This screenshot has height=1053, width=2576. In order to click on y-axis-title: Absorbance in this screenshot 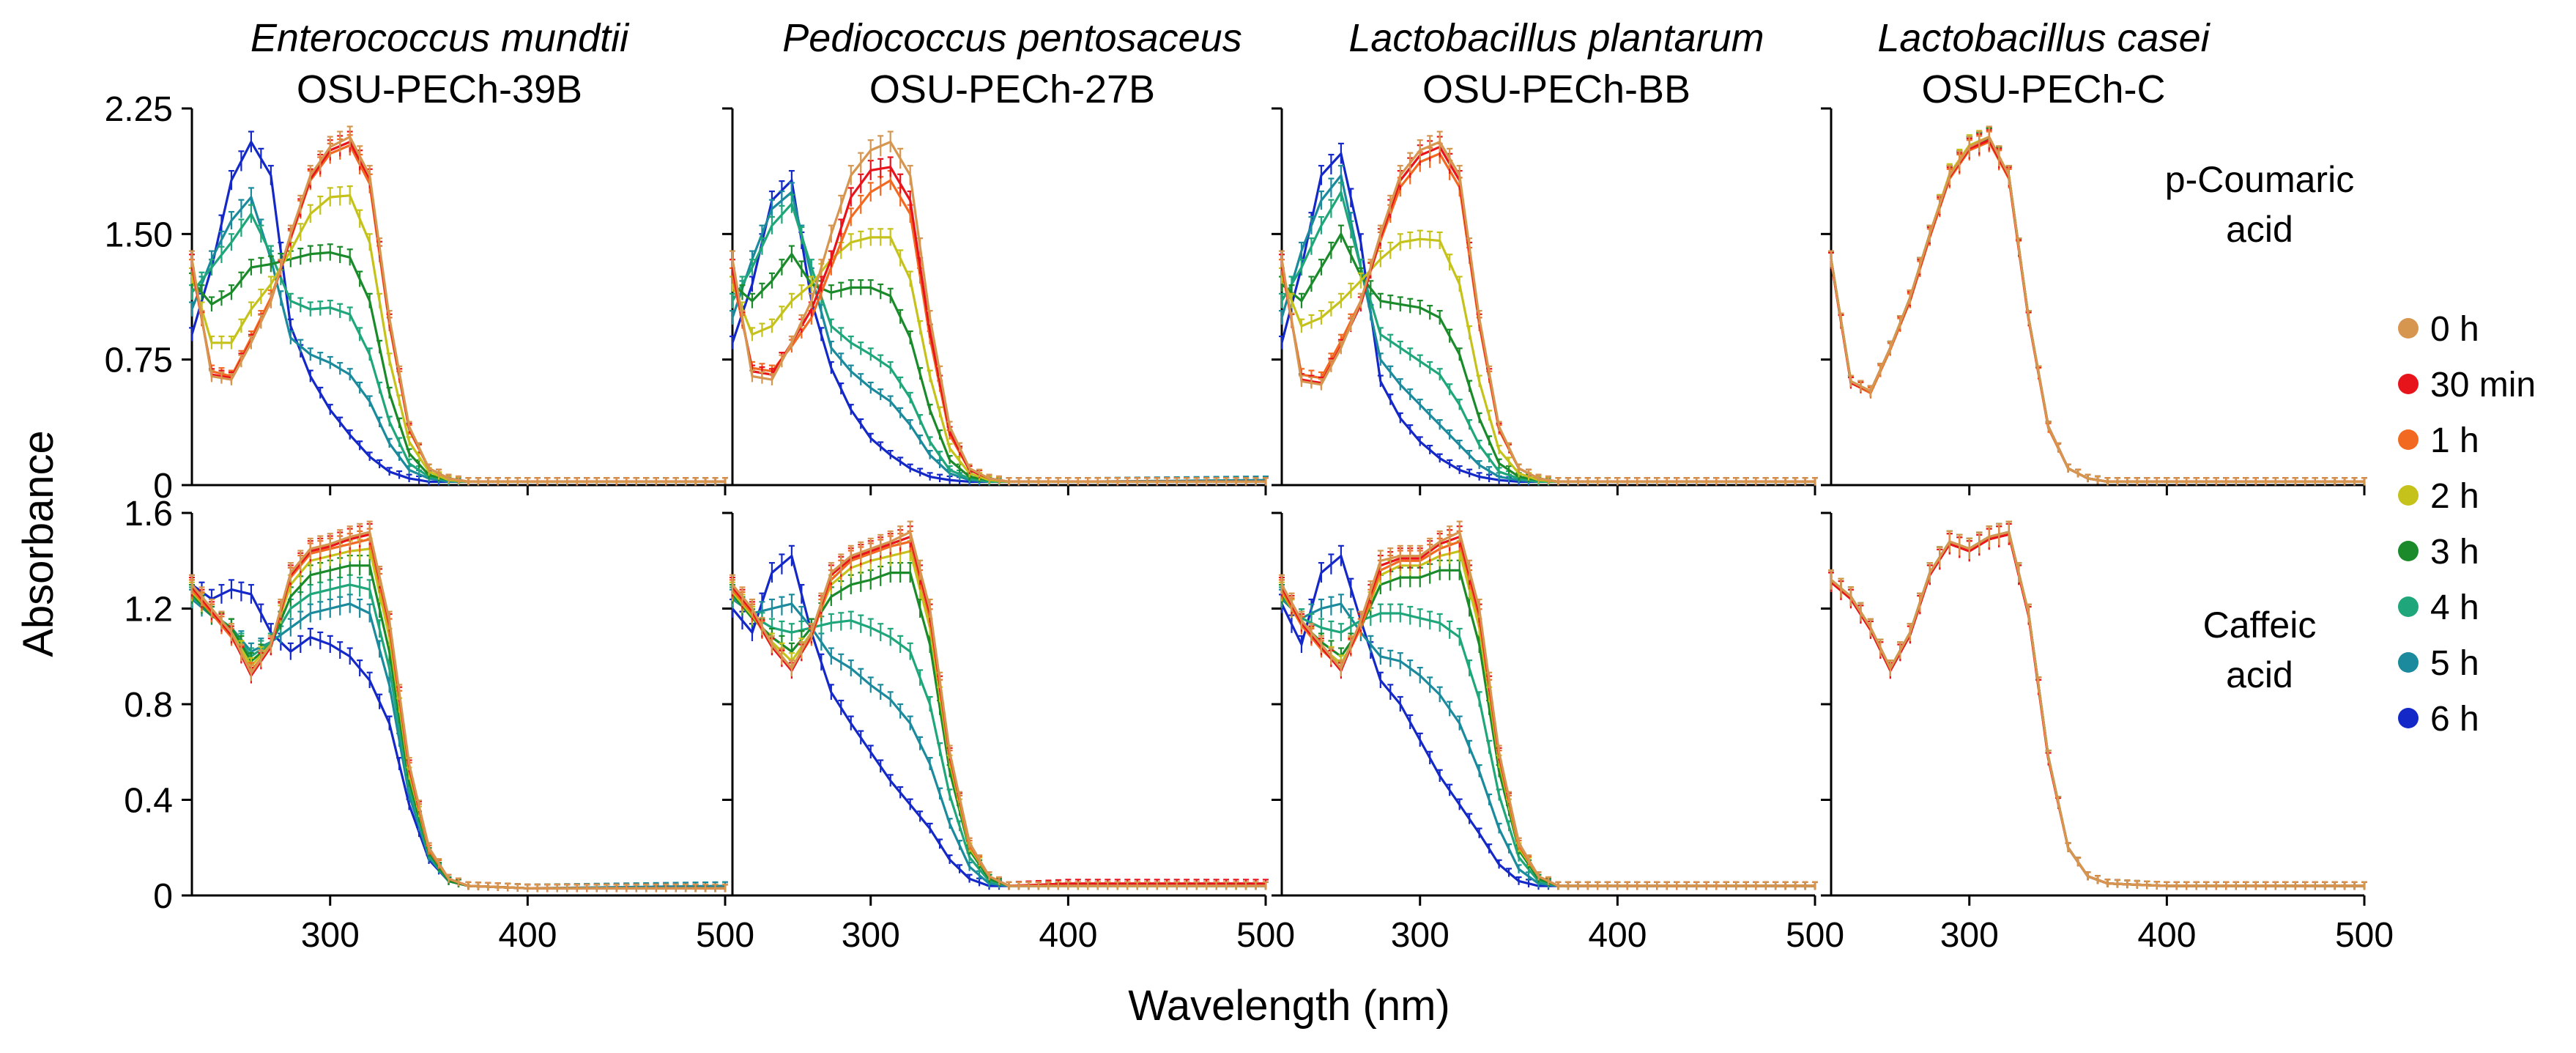, I will do `click(38, 543)`.